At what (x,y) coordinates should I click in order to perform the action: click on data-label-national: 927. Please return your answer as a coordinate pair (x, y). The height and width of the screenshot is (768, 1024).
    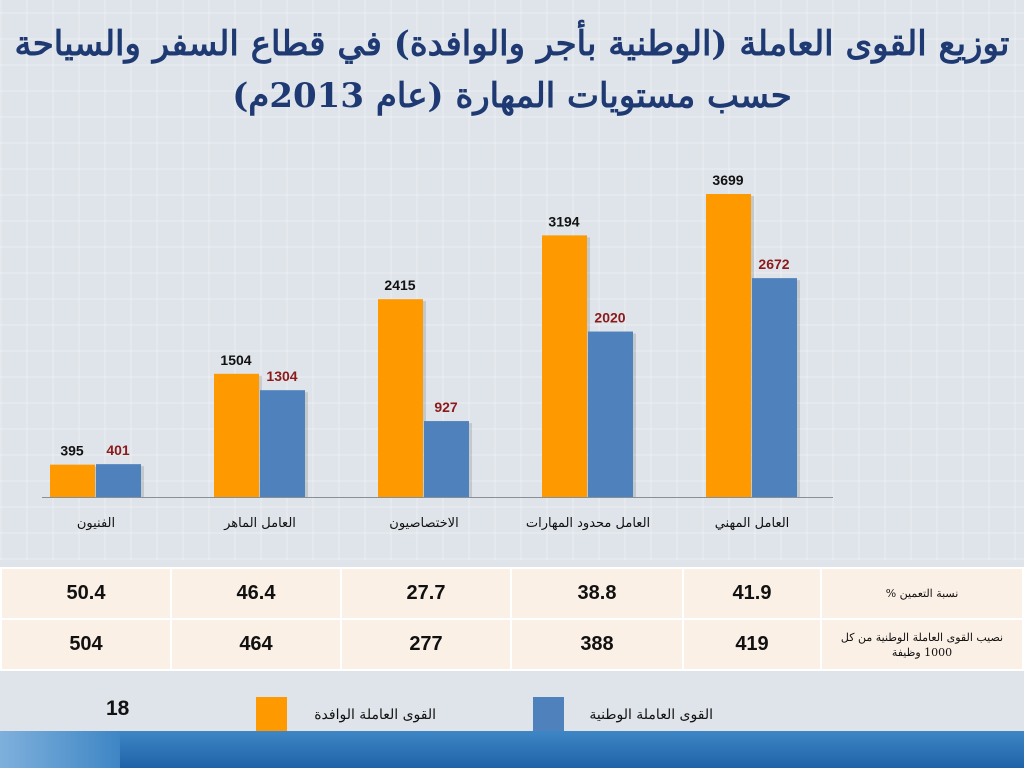
    Looking at the image, I should click on (446, 407).